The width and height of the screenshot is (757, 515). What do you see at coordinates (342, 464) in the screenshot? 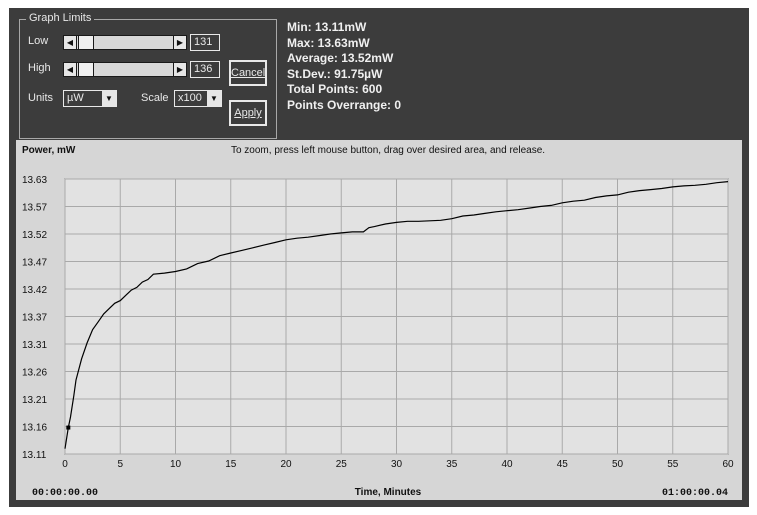
I see `x-tick-label: 25` at bounding box center [342, 464].